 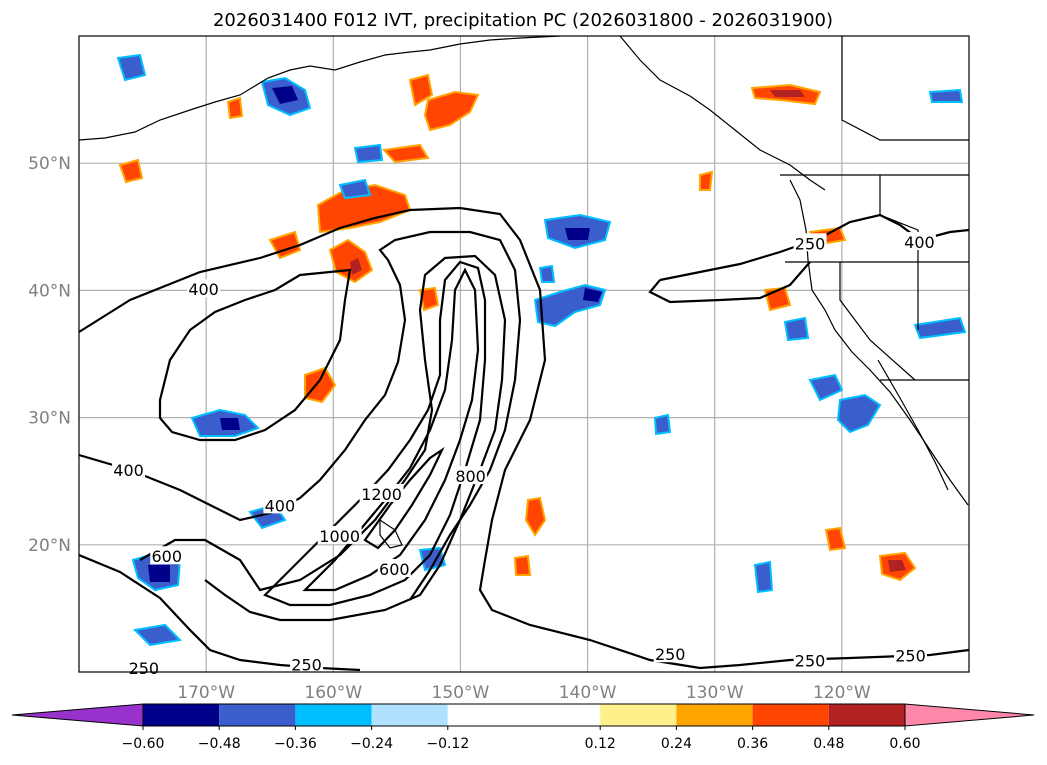 I want to click on lon-tick-label: 150°W, so click(x=461, y=693).